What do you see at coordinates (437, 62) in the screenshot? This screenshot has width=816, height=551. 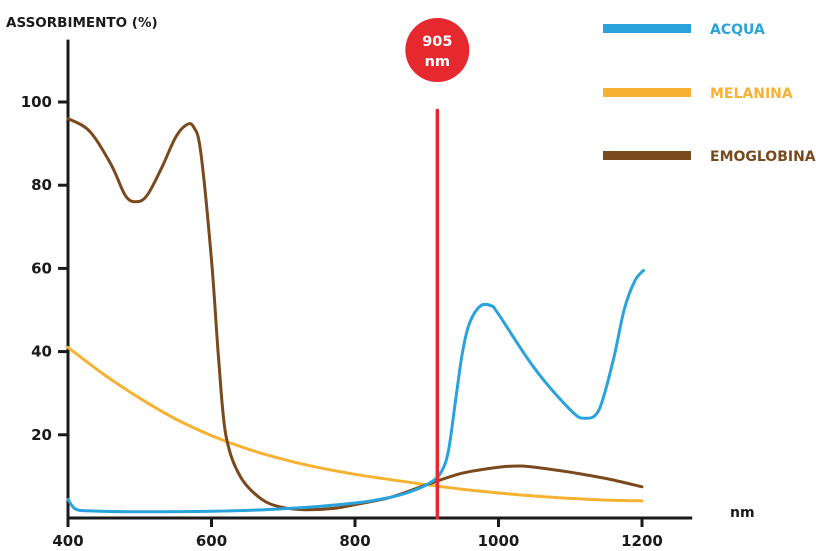 I see `annotation-unit: nm` at bounding box center [437, 62].